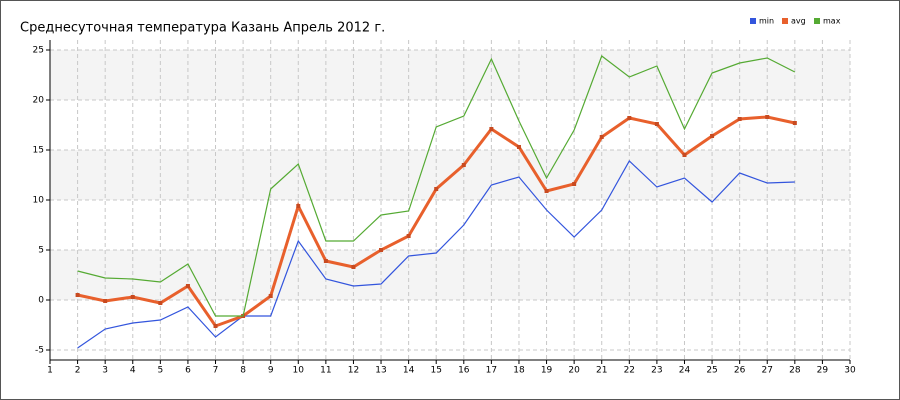  Describe the element at coordinates (50, 371) in the screenshot. I see `x-tick-label: 1` at that location.